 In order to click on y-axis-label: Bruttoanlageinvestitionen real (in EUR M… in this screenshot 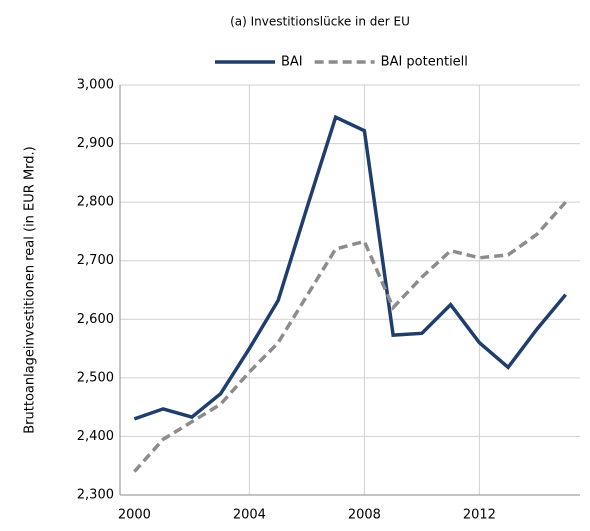, I will do `click(30, 290)`.